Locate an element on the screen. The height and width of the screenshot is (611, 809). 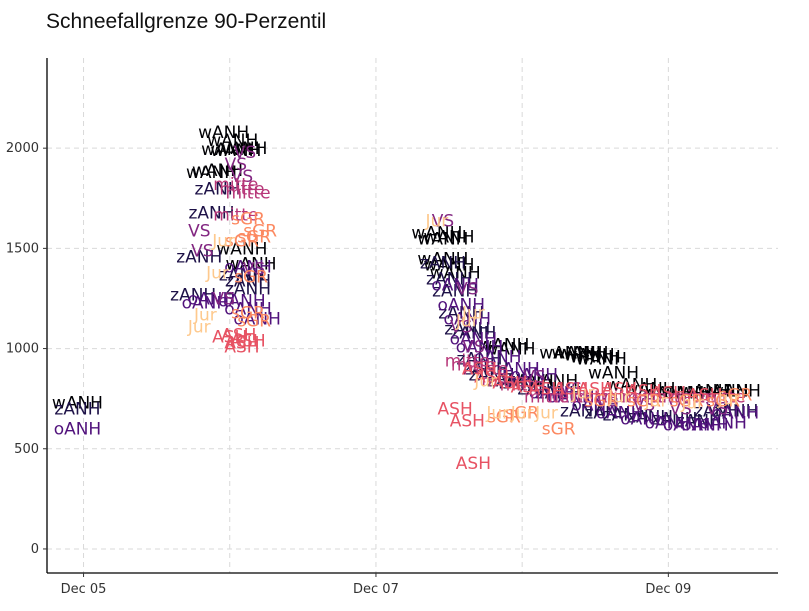
y-tick-label: 1500 is located at coordinates (22, 248).